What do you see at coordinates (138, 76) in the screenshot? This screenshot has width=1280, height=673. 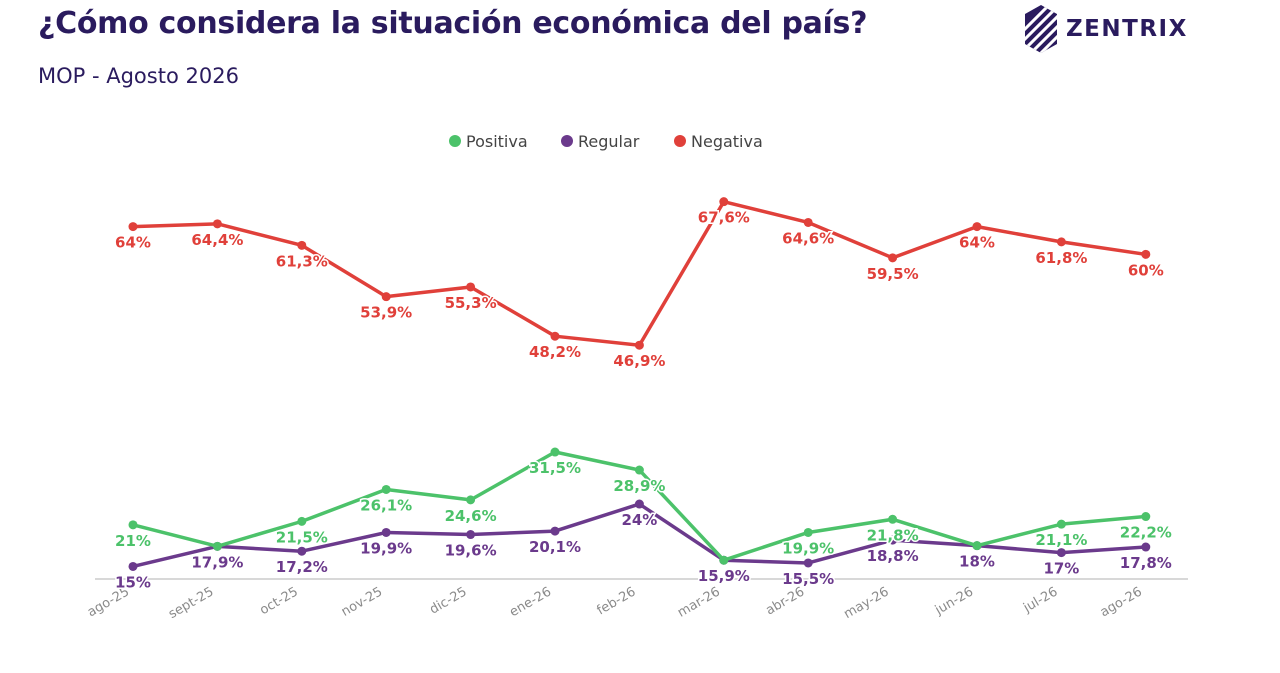 I see `chart-subtitle: MOP - Agosto 2026` at bounding box center [138, 76].